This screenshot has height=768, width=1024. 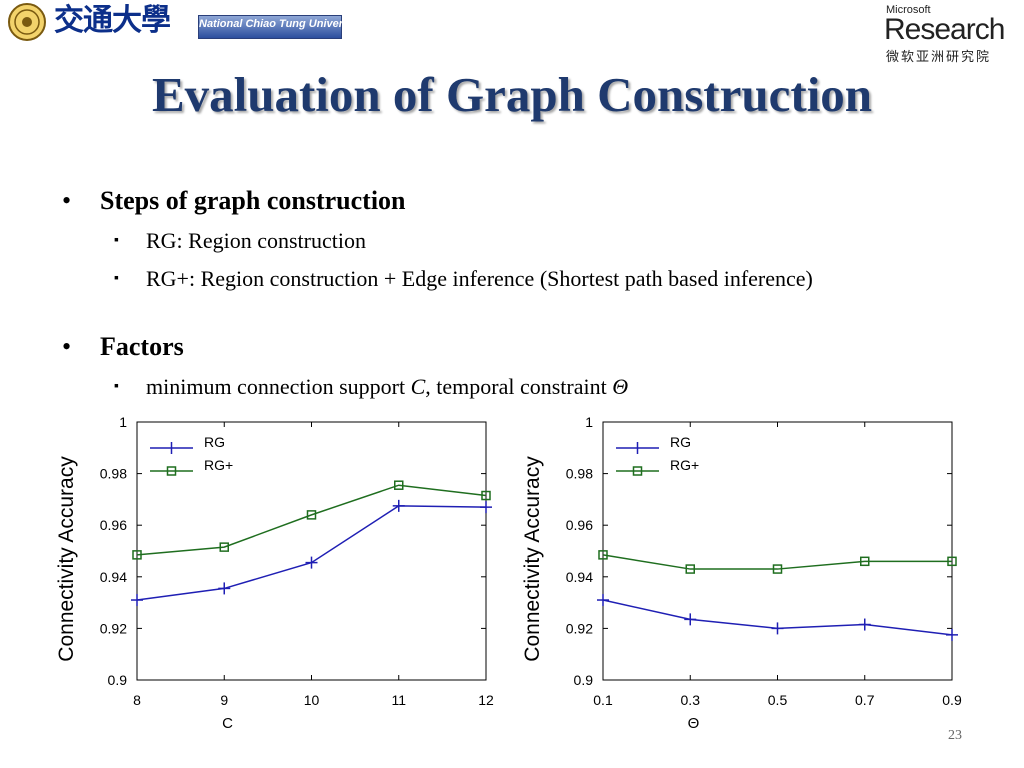 What do you see at coordinates (519, 386) in the screenshot?
I see `factors-text-mid: , temporal constraint` at bounding box center [519, 386].